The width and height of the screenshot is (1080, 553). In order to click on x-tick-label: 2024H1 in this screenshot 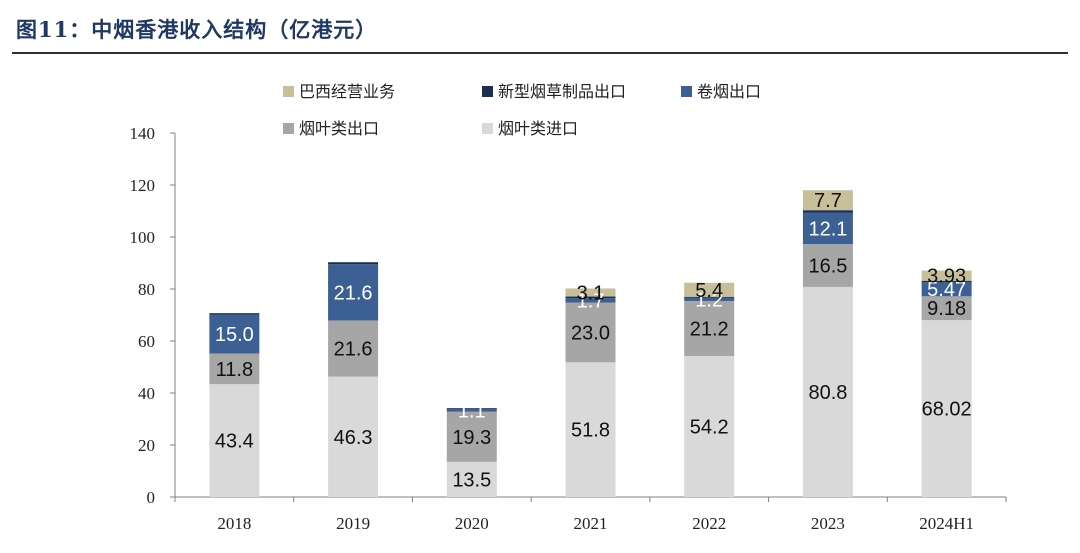, I will do `click(946, 523)`.